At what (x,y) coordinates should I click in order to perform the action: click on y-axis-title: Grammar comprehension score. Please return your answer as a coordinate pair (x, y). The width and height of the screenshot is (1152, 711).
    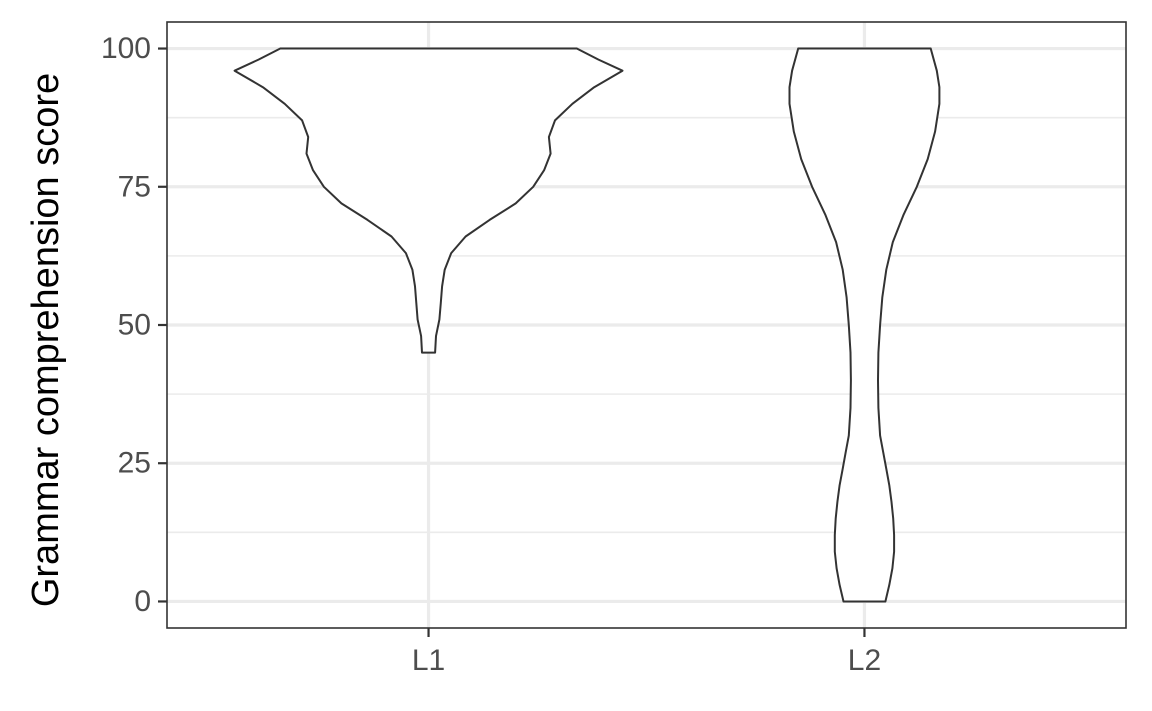
    Looking at the image, I should click on (46, 340).